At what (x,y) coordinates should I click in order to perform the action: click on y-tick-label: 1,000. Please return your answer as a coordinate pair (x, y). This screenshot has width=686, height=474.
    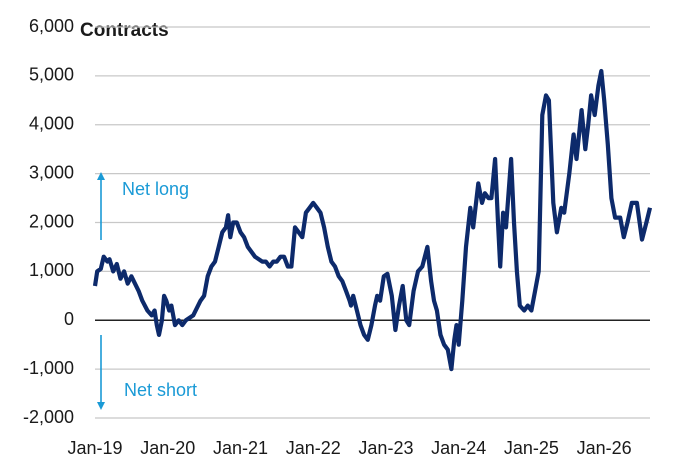
    Looking at the image, I should click on (51, 270).